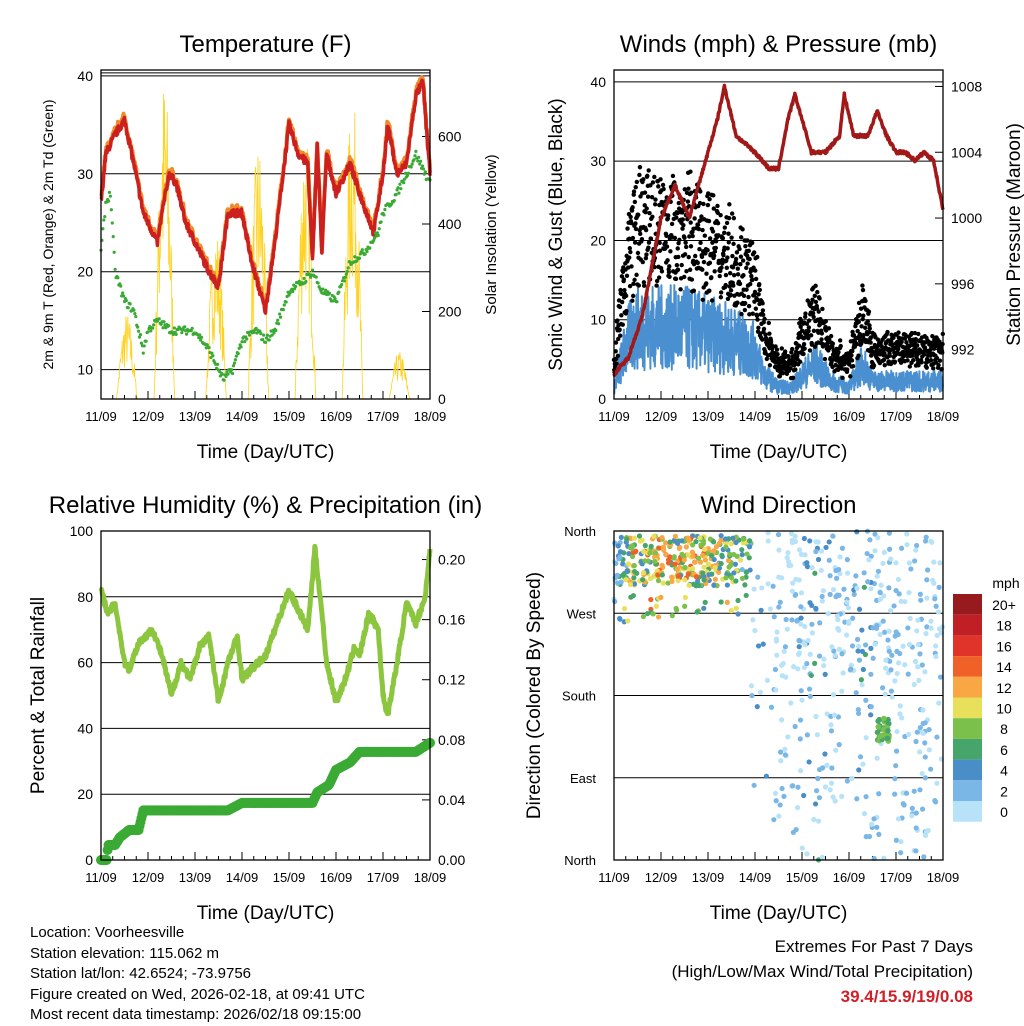  Describe the element at coordinates (1005, 583) in the screenshot. I see `legend-title: mph` at that location.